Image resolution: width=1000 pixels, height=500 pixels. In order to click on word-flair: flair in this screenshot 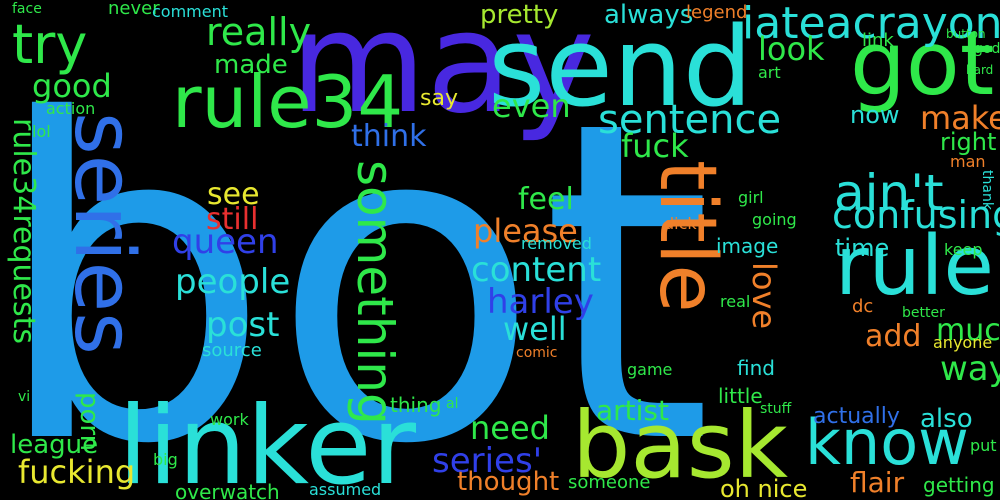, I will do `click(877, 482)`.